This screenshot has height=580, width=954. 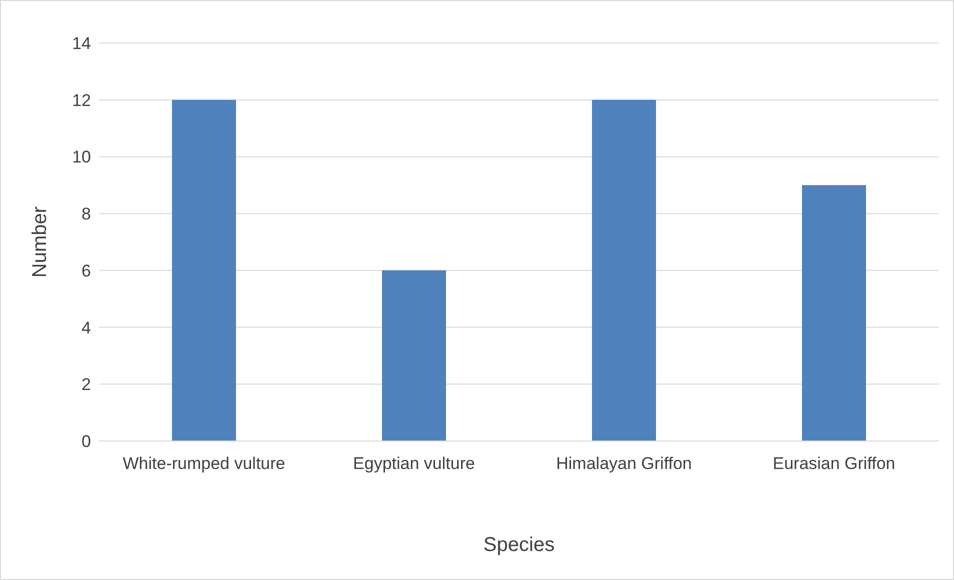 I want to click on x-tick-label: Egyptian vulture, so click(x=414, y=464).